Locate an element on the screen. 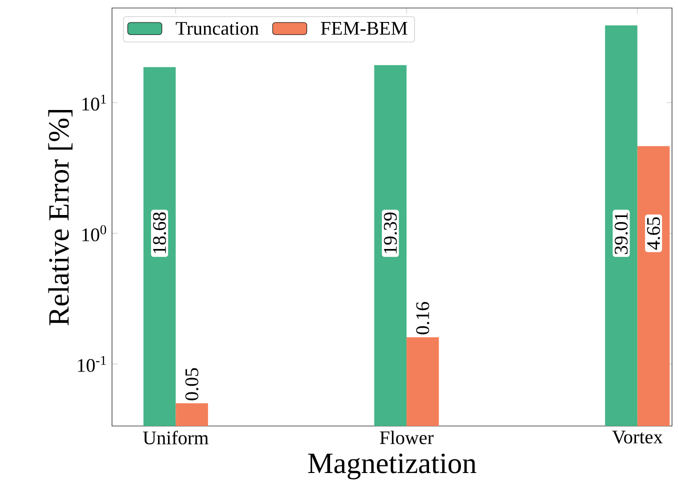 The width and height of the screenshot is (678, 500). legend-label: Truncation is located at coordinates (217, 28).